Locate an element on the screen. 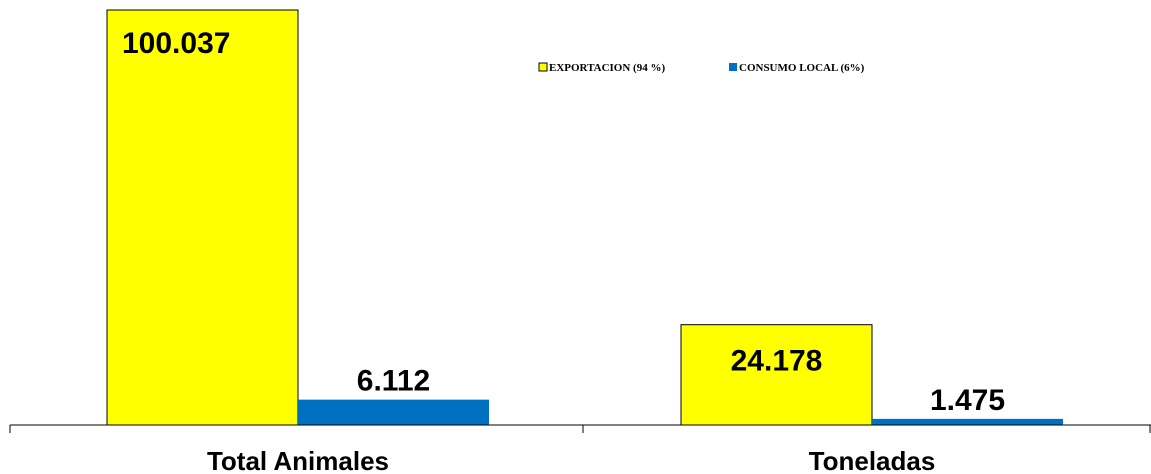 This screenshot has height=474, width=1151. legend-swatch-exportacion is located at coordinates (543, 67).